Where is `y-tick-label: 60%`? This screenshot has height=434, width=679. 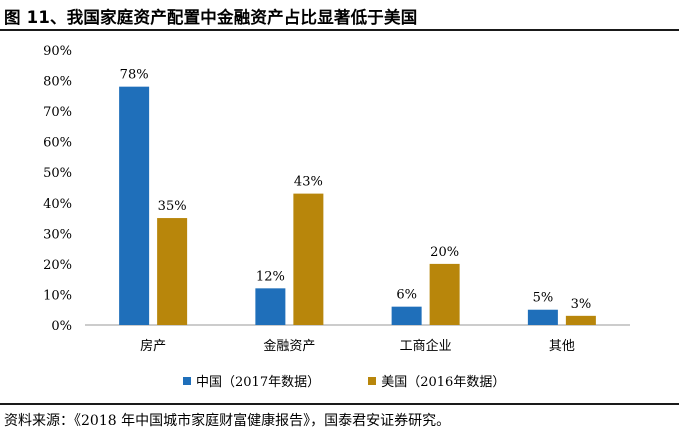 y-tick-label: 60% is located at coordinates (57, 143).